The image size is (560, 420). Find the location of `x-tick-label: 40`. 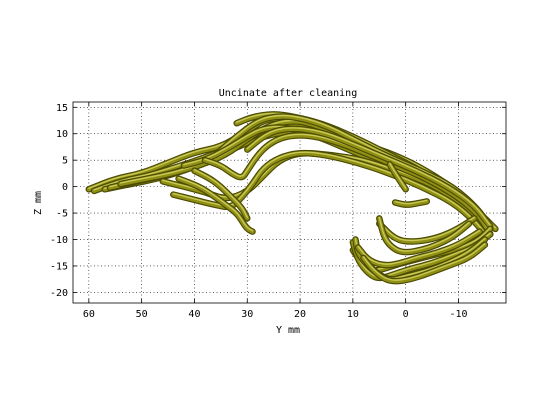

x-tick-label: 40 is located at coordinates (194, 314).